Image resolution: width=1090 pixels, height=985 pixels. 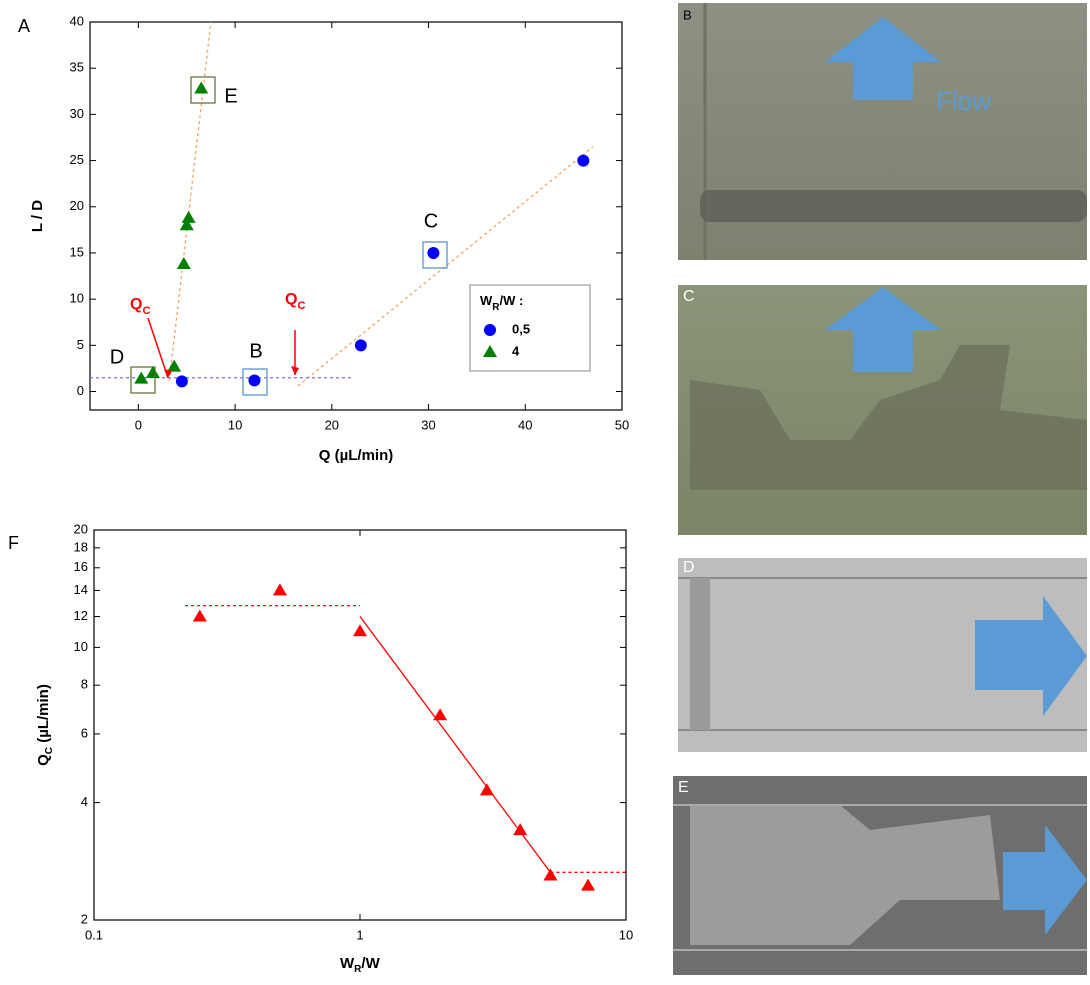 What do you see at coordinates (356, 455) in the screenshot?
I see `x-axis-label: Q (µL/min)` at bounding box center [356, 455].